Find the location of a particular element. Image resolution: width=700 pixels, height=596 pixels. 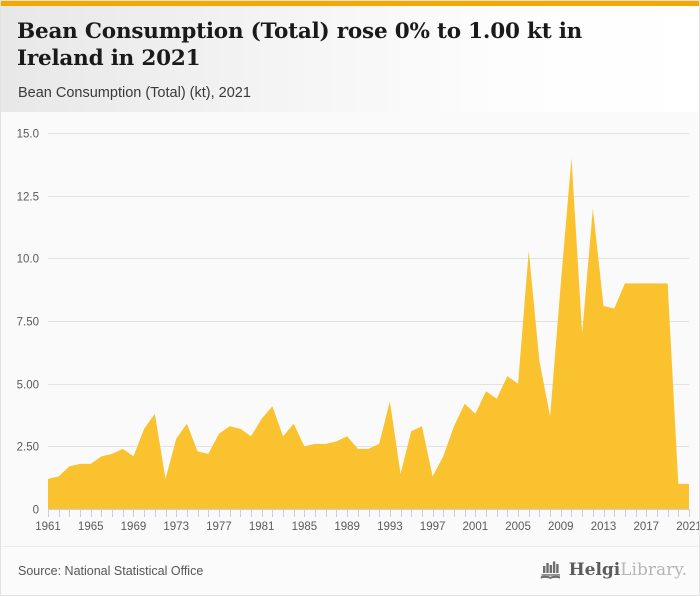

y-axis-tick-label: 2.50 is located at coordinates (28, 448).